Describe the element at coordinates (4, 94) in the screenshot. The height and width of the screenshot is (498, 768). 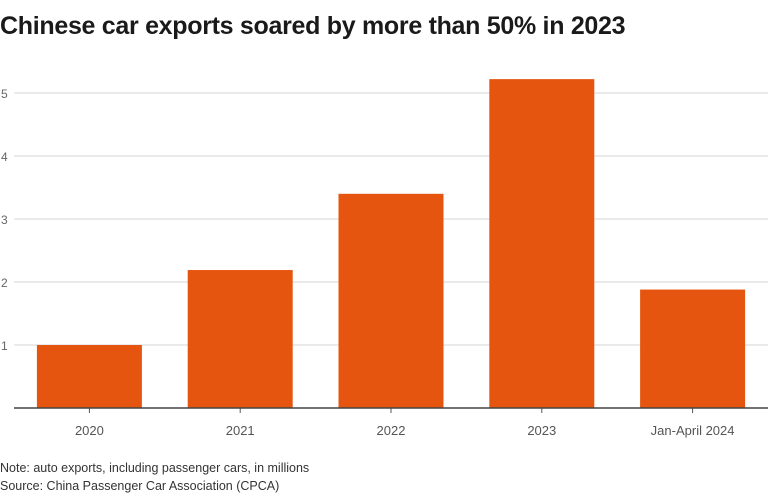
I see `y-tick-label: 5` at that location.